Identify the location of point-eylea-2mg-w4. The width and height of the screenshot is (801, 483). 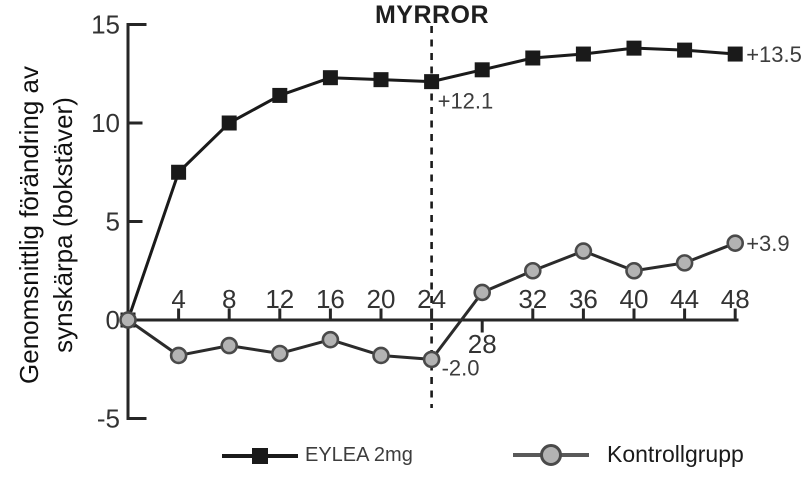
(179, 172).